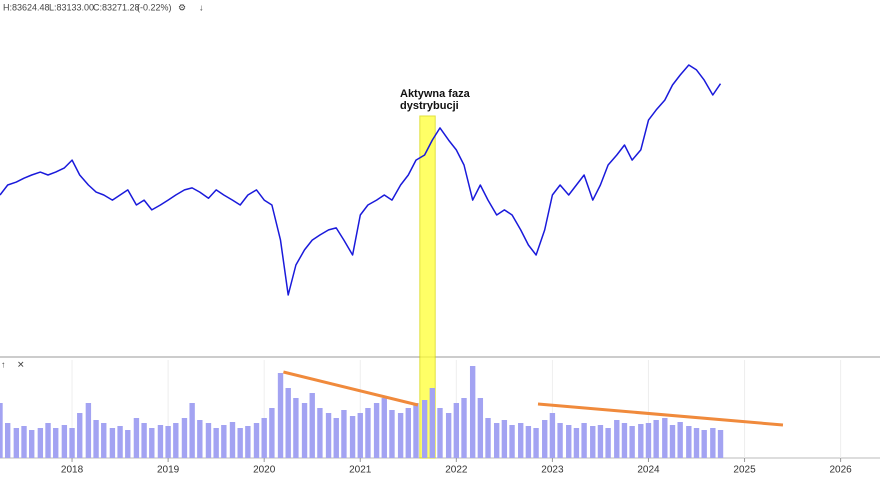  I want to click on icon-settings: ⚙, so click(182, 7).